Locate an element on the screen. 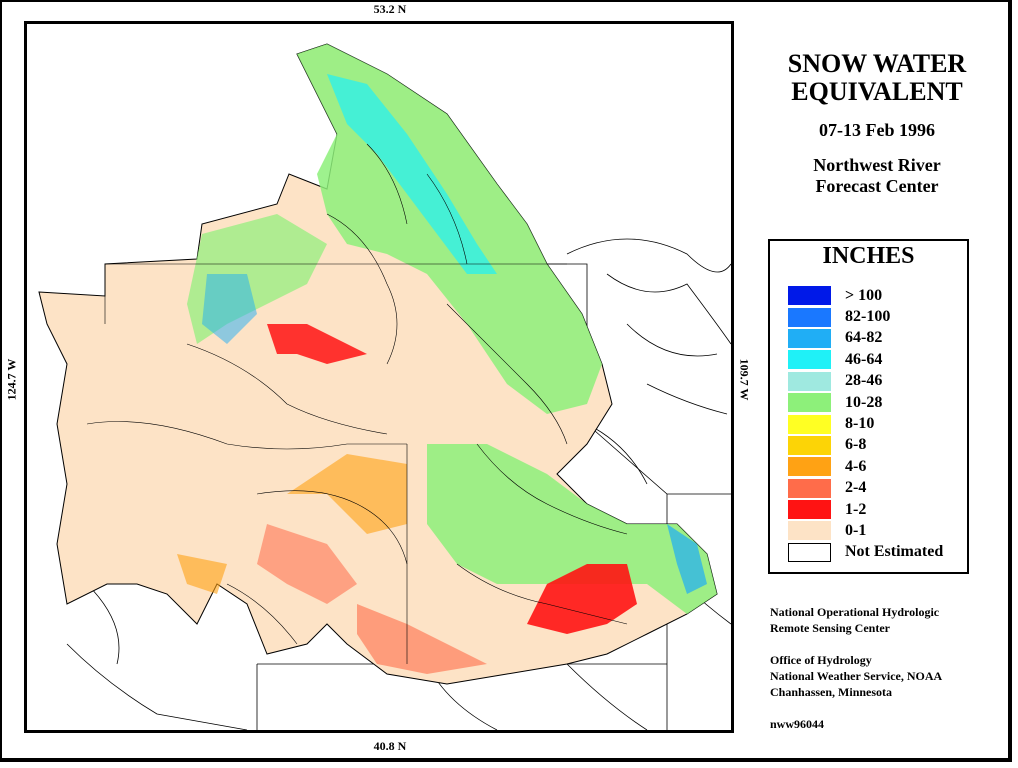  legend-item: 8-10 is located at coordinates (865, 423).